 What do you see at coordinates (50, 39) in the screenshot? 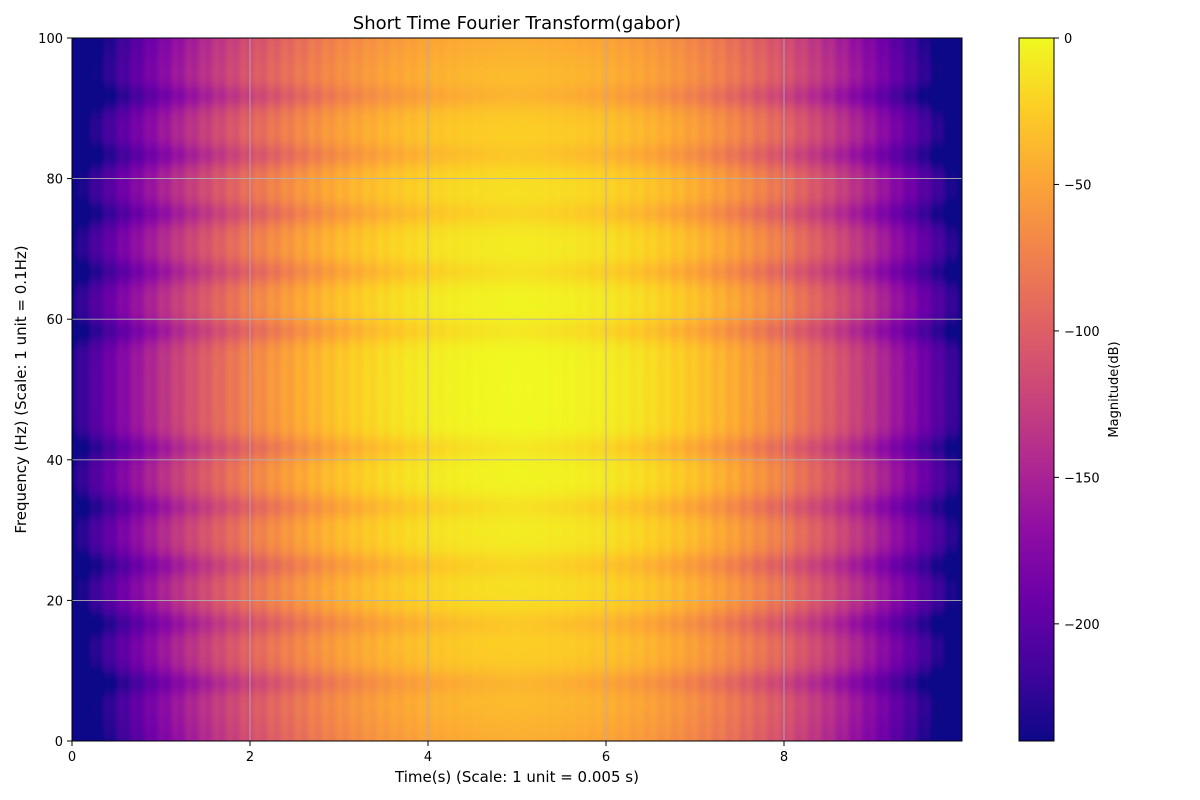
I see `y-tick-label: 100` at bounding box center [50, 39].